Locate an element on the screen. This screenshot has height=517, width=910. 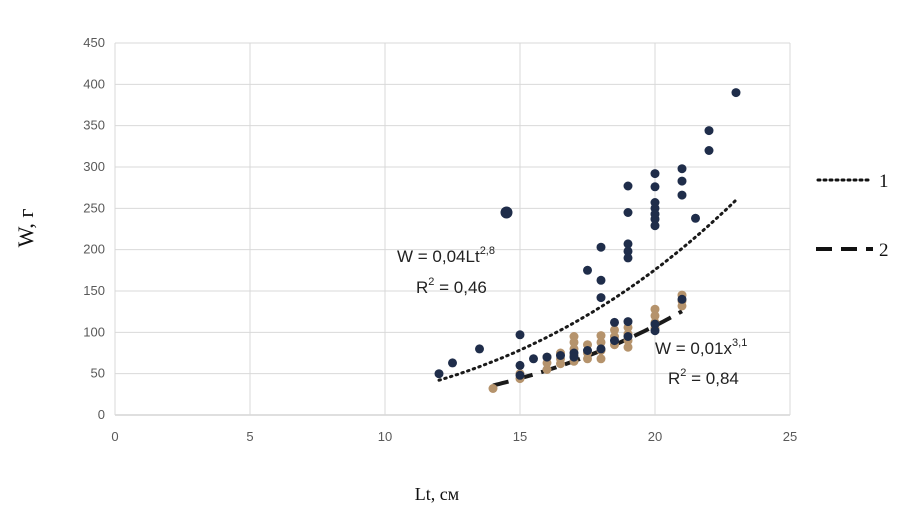
y-tick-label: 200 is located at coordinates (94, 249).